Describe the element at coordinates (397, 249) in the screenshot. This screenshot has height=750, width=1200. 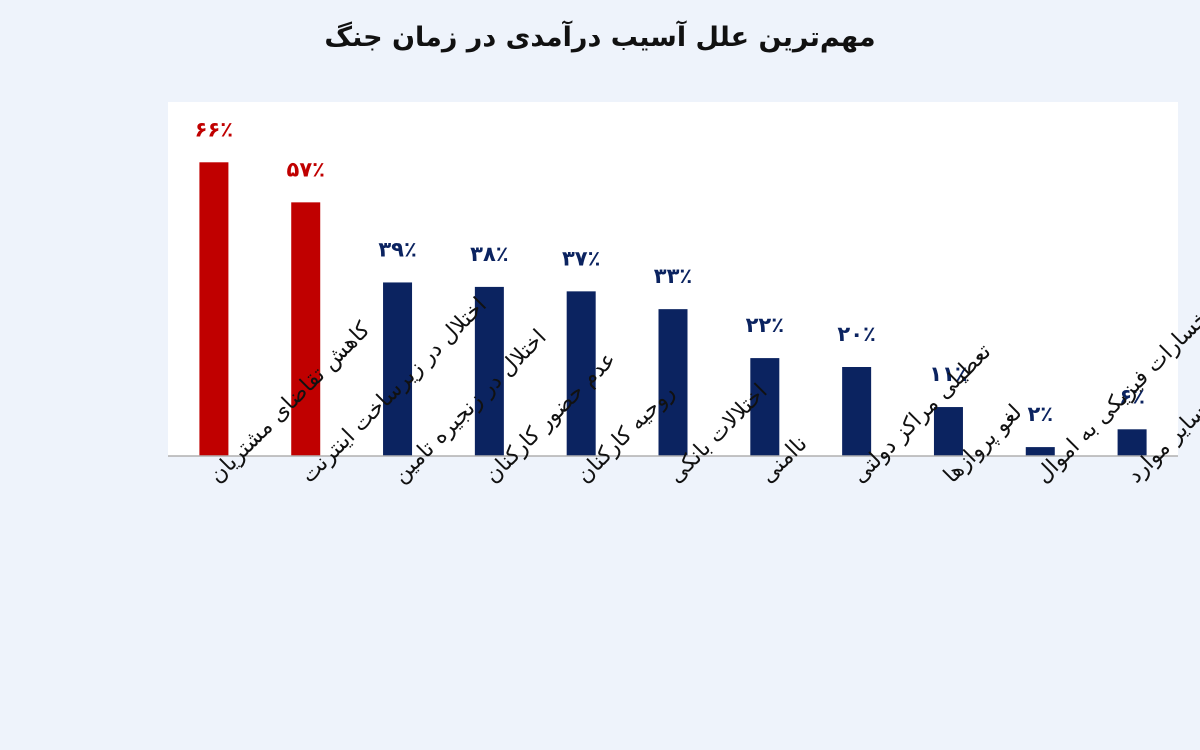
I see `value-label-3: ۳۹٪` at that location.